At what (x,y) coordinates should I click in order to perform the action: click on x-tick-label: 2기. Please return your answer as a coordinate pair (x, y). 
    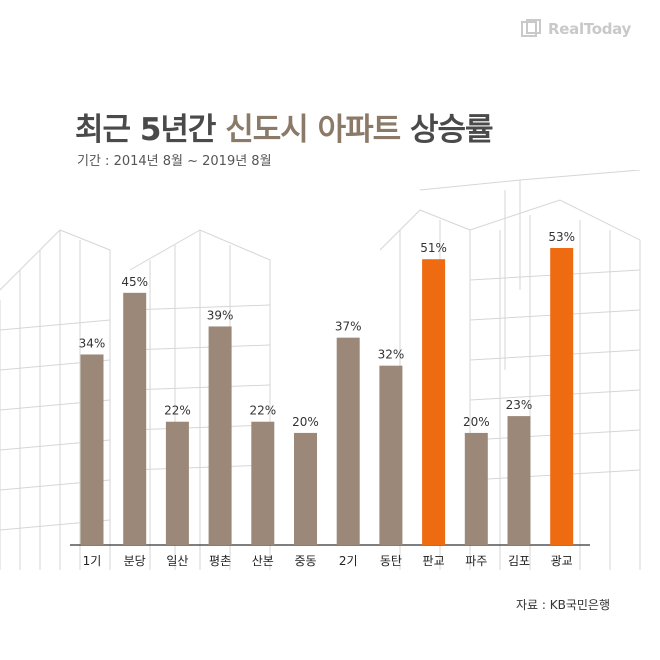
    Looking at the image, I should click on (348, 561).